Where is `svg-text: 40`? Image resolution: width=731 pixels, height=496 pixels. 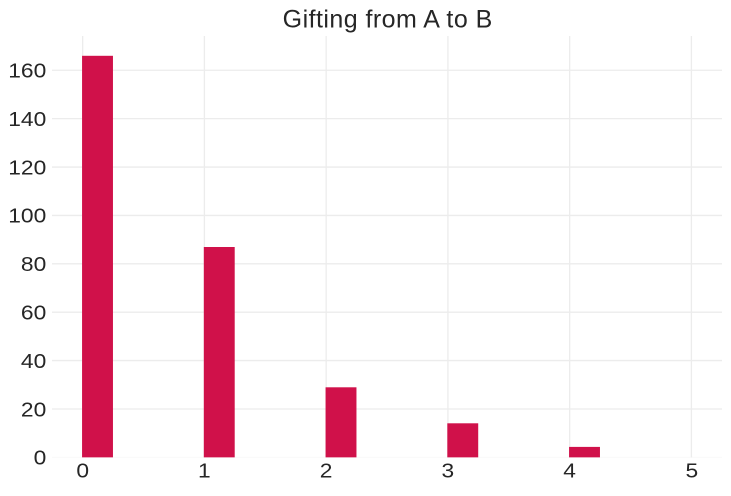 svg-text: 40 is located at coordinates (33, 361).